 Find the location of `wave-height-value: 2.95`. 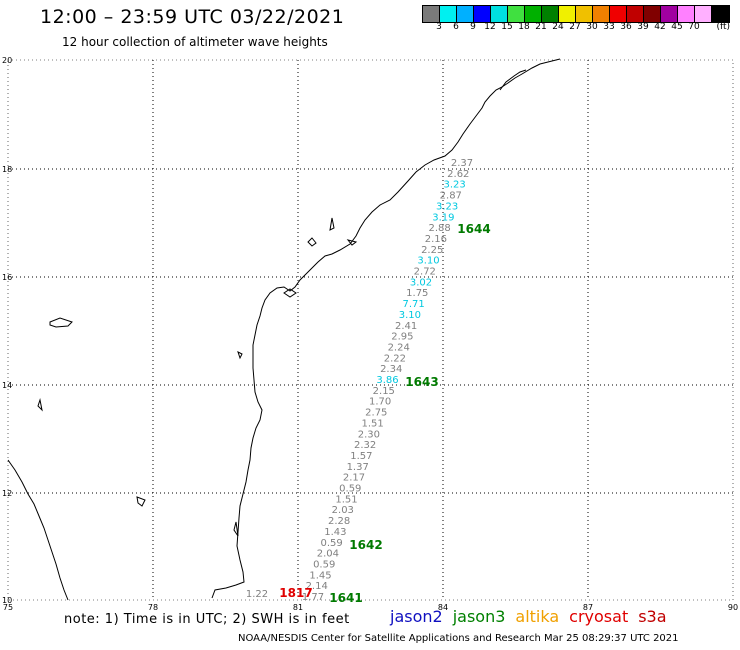

wave-height-value: 2.95 is located at coordinates (402, 337).